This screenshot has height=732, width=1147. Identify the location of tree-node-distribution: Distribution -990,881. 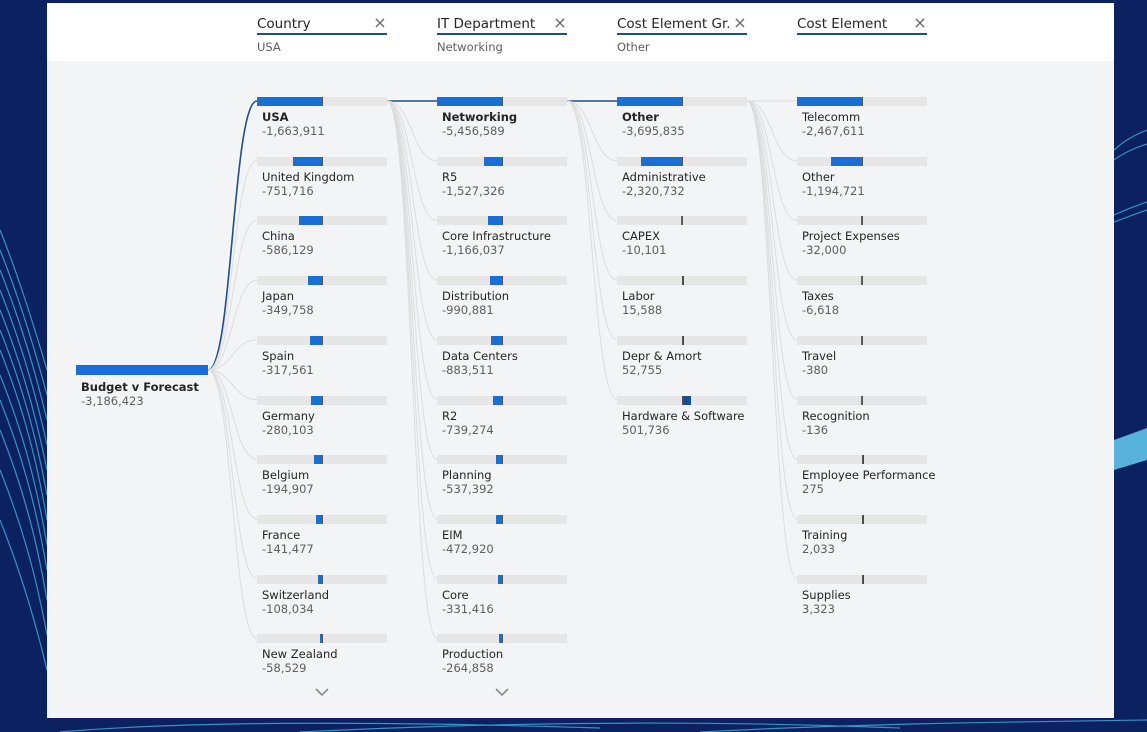
(502, 301).